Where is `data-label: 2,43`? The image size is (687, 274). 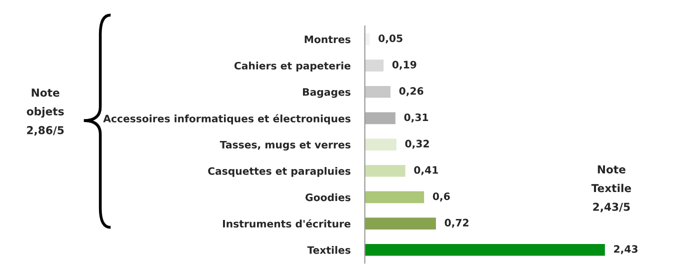
data-label: 2,43 is located at coordinates (626, 249).